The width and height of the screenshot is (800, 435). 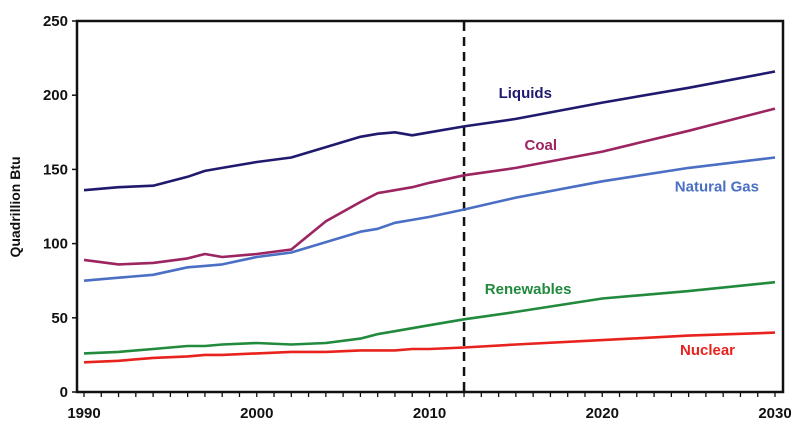 I want to click on y-tick-label: 250, so click(x=55, y=21).